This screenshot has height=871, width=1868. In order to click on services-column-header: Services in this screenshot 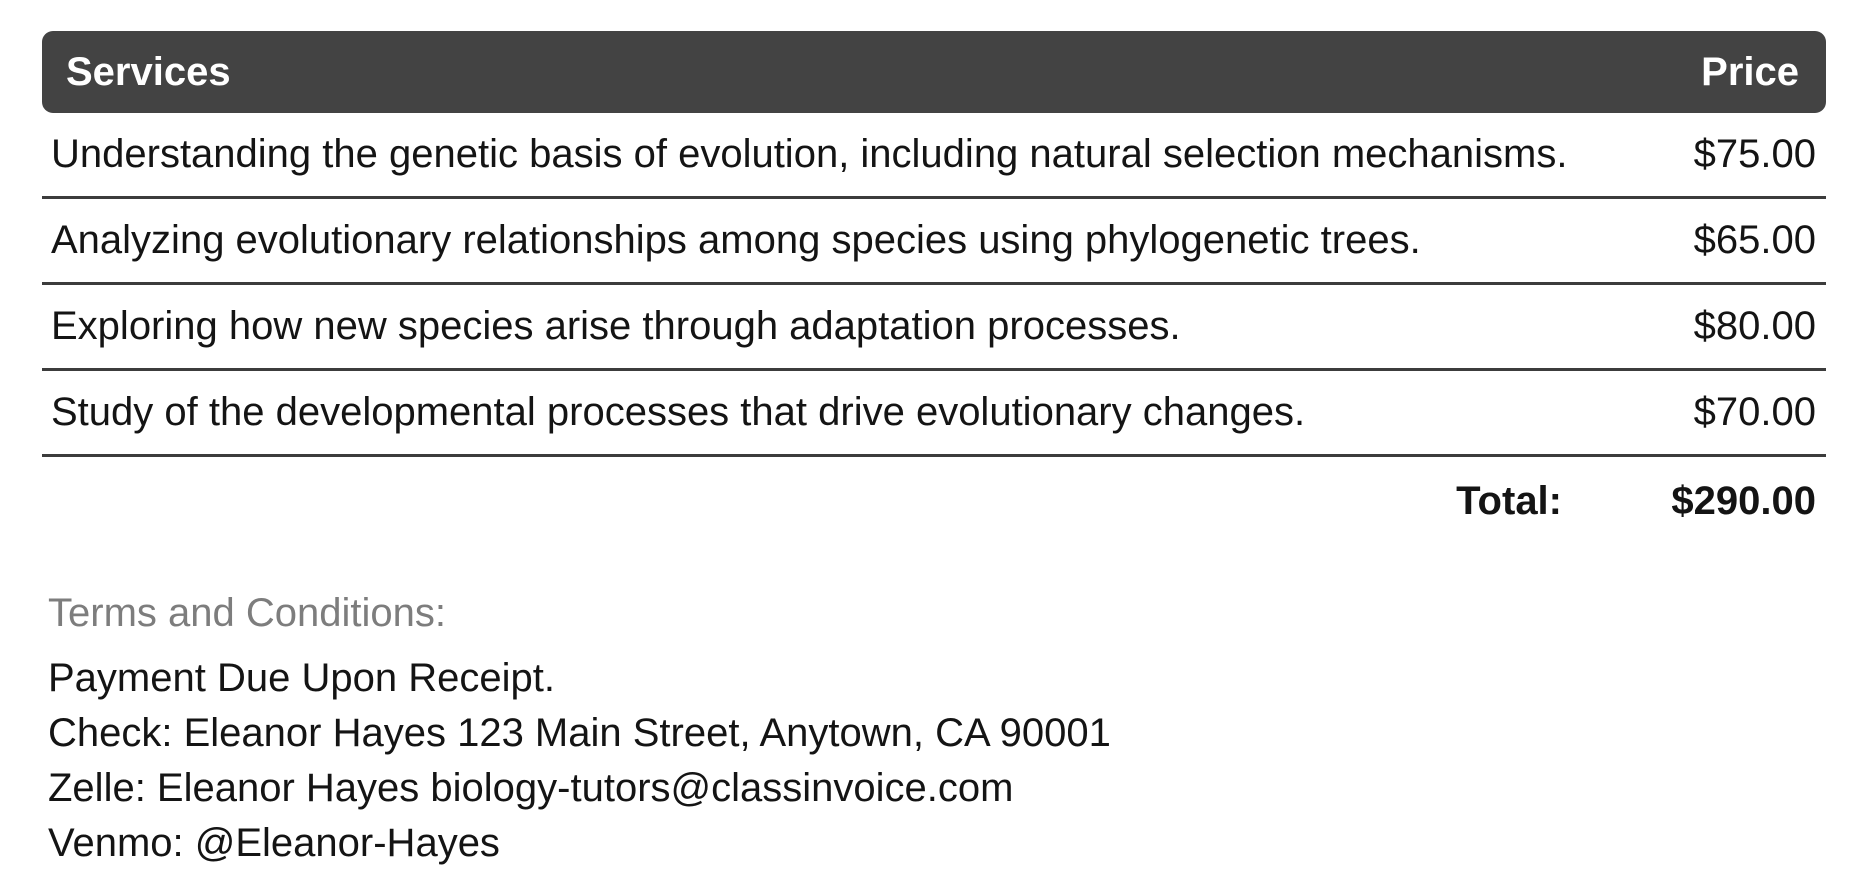, I will do `click(148, 71)`.